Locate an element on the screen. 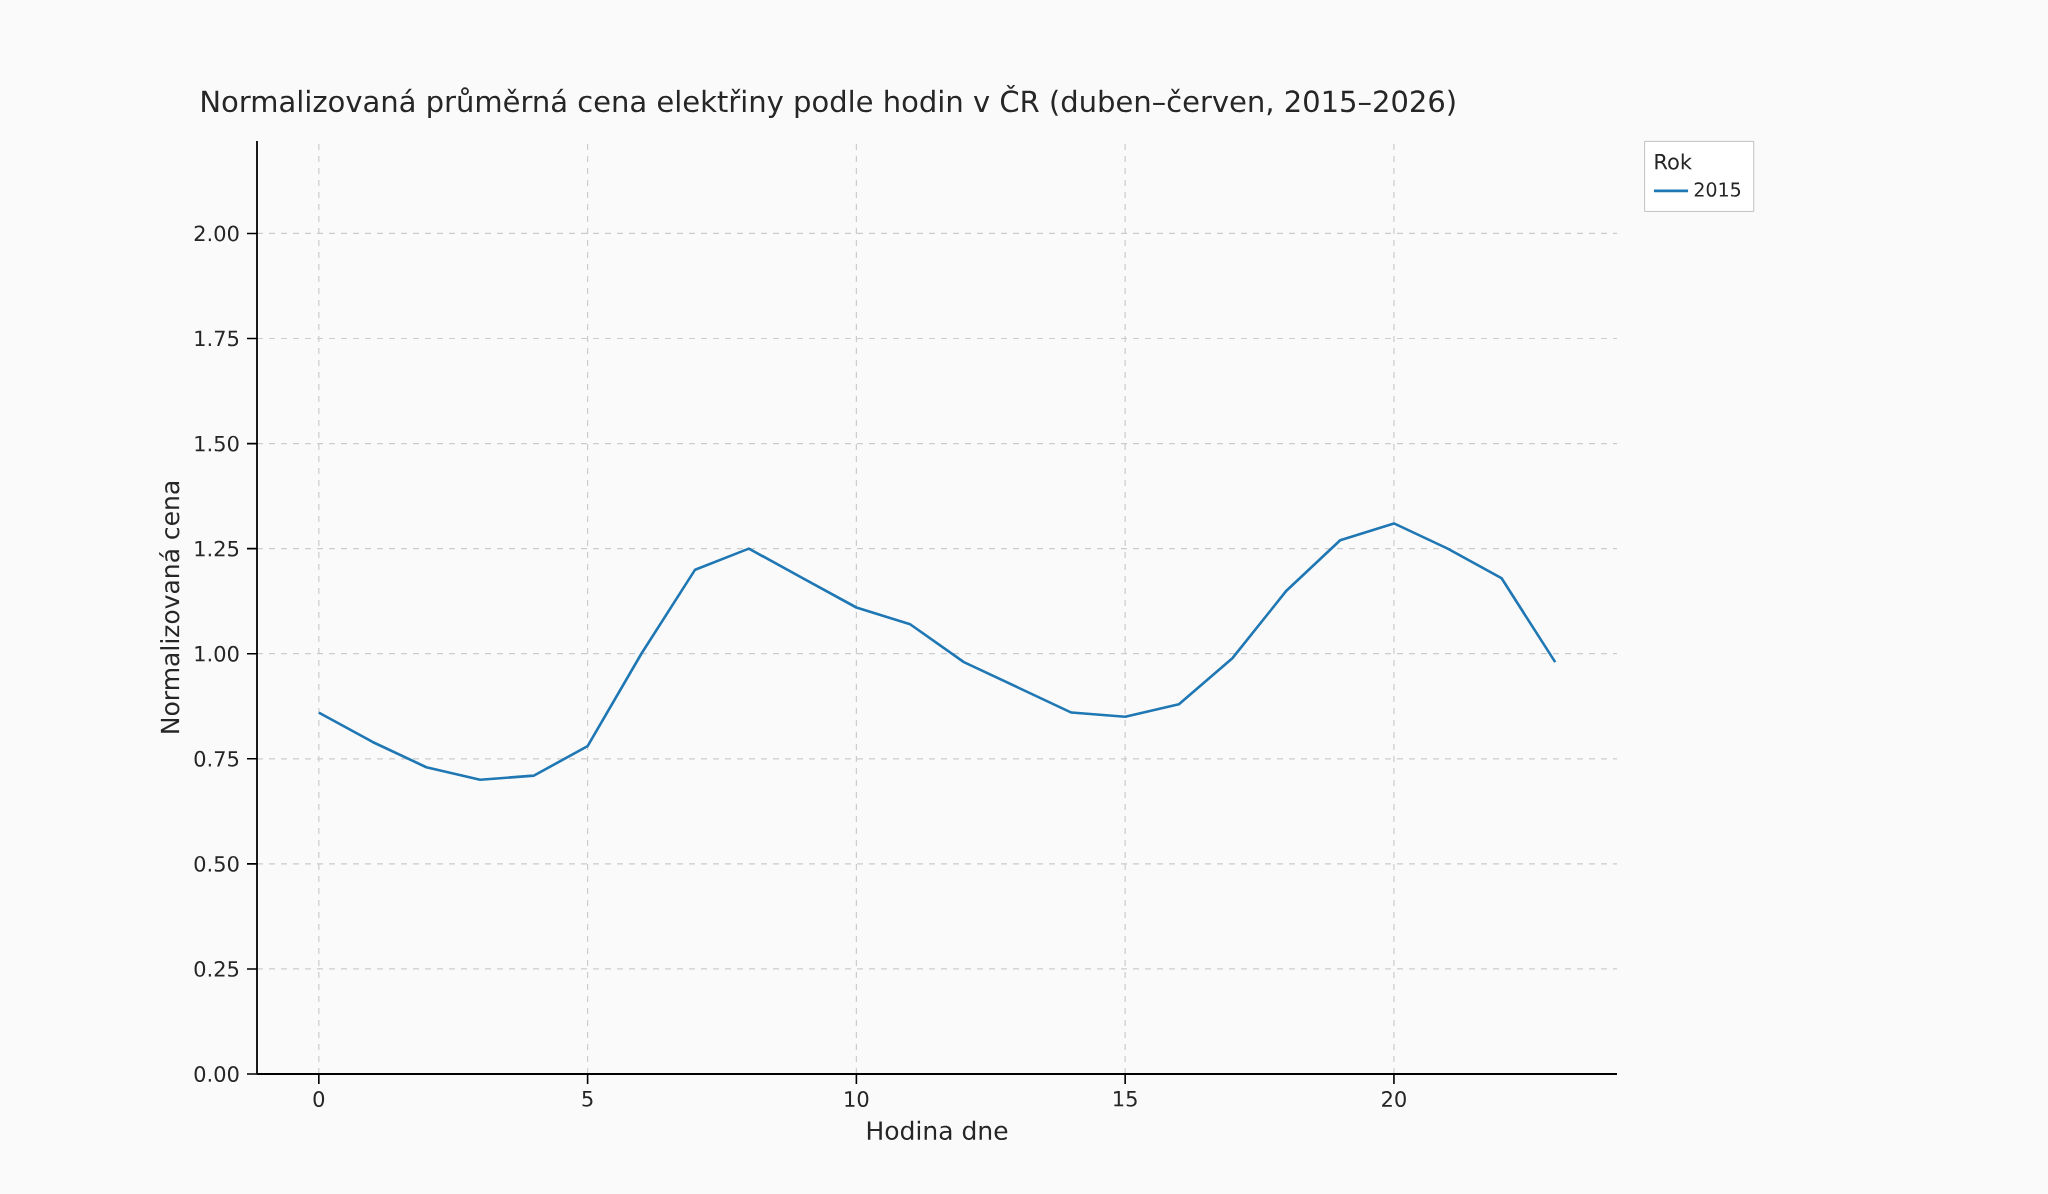 Image resolution: width=2048 pixels, height=1194 pixels. y-axis-title: Normalizovaná cena is located at coordinates (169, 607).